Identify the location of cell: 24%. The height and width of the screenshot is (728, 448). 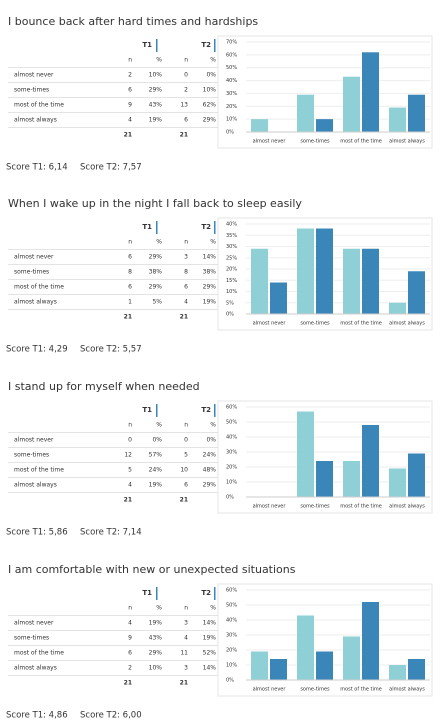
(210, 455).